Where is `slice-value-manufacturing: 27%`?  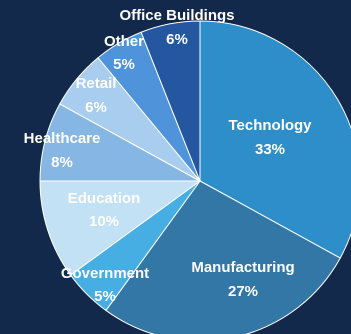
slice-value-manufacturing: 27% is located at coordinates (243, 291).